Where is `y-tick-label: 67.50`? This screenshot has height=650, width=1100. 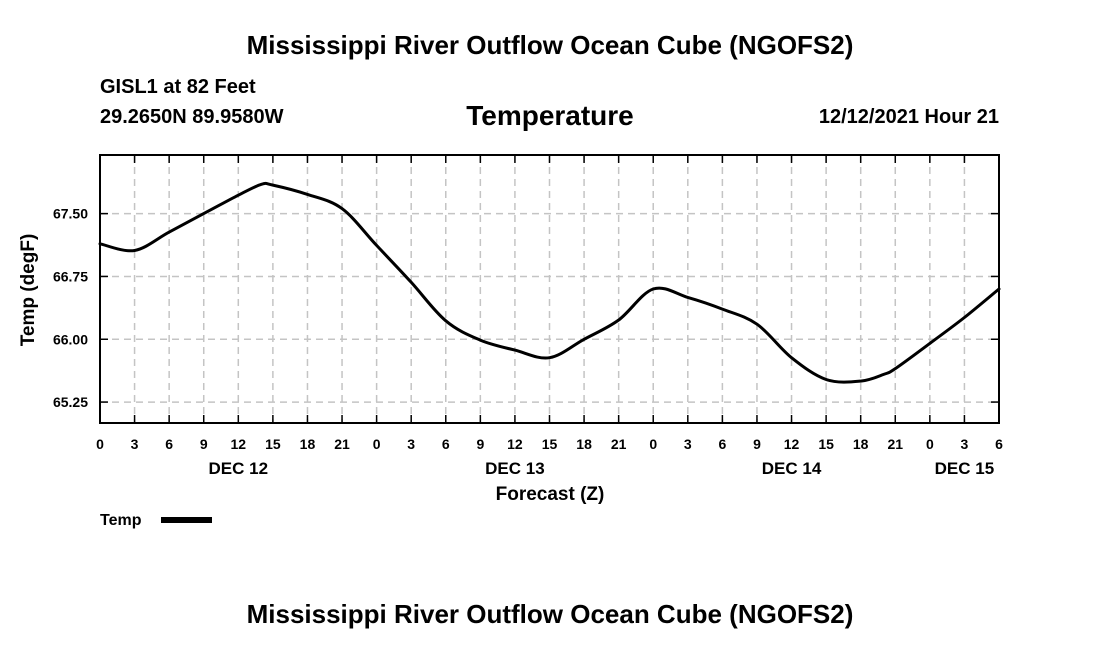 y-tick-label: 67.50 is located at coordinates (70, 214).